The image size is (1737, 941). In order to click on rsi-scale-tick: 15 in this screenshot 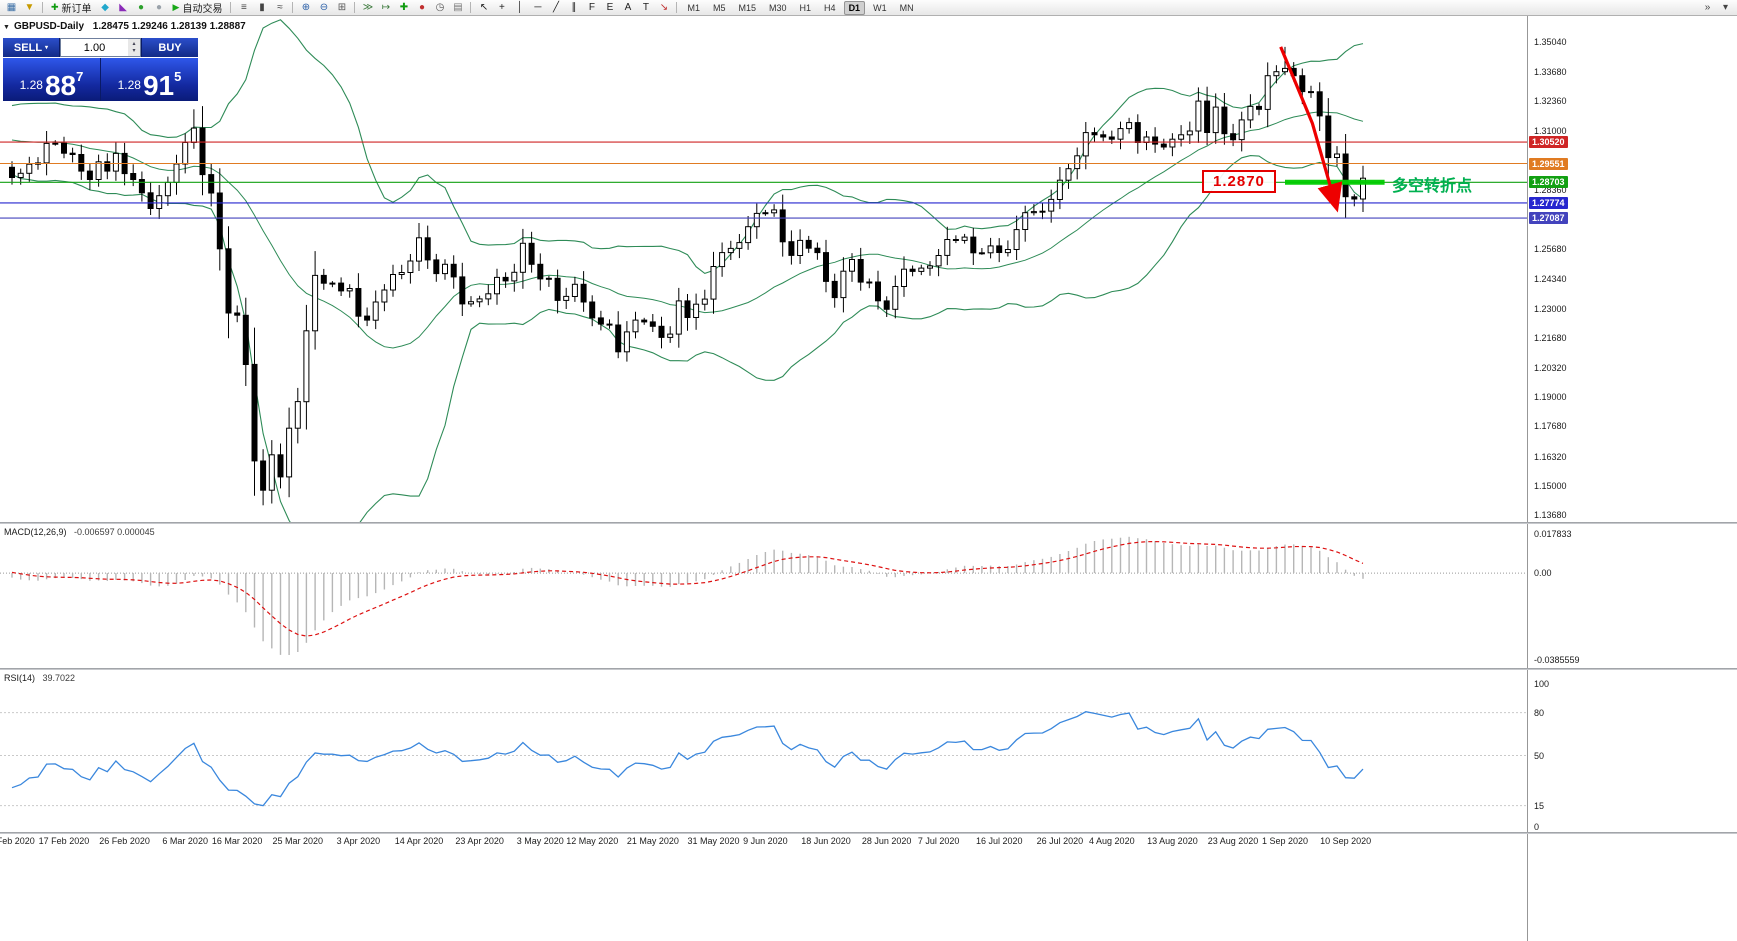, I will do `click(1539, 805)`.